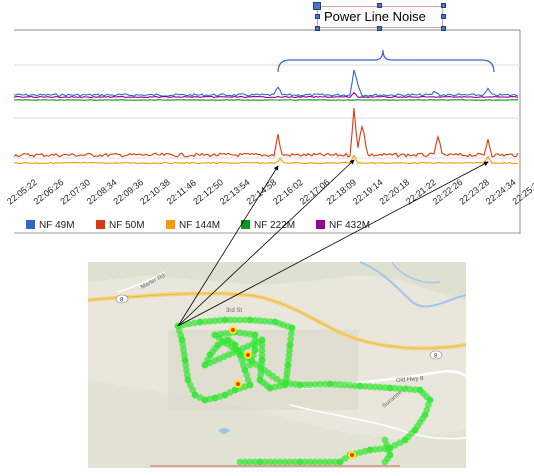  Describe the element at coordinates (443, 5) in the screenshot. I see `resize-handle-top-right` at that location.